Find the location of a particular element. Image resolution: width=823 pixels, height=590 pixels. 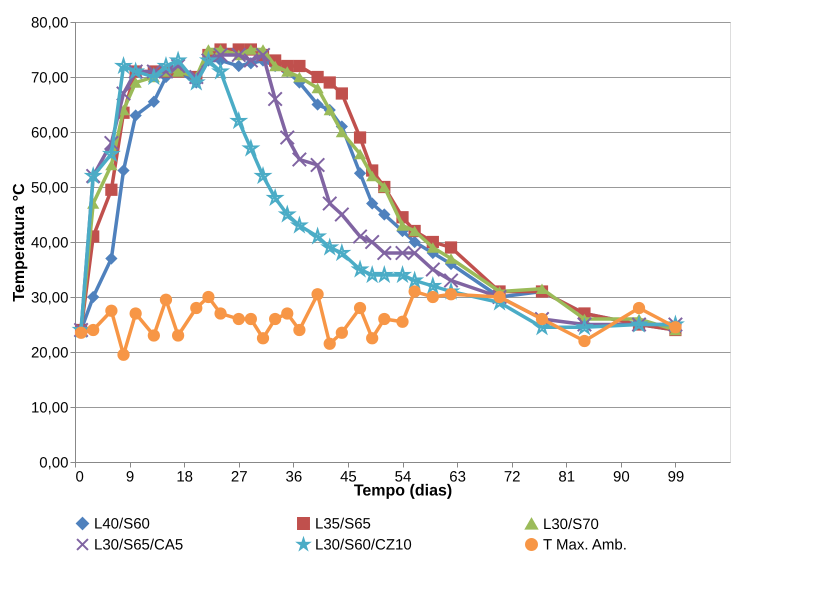

x-tick-label: 72 is located at coordinates (512, 477).